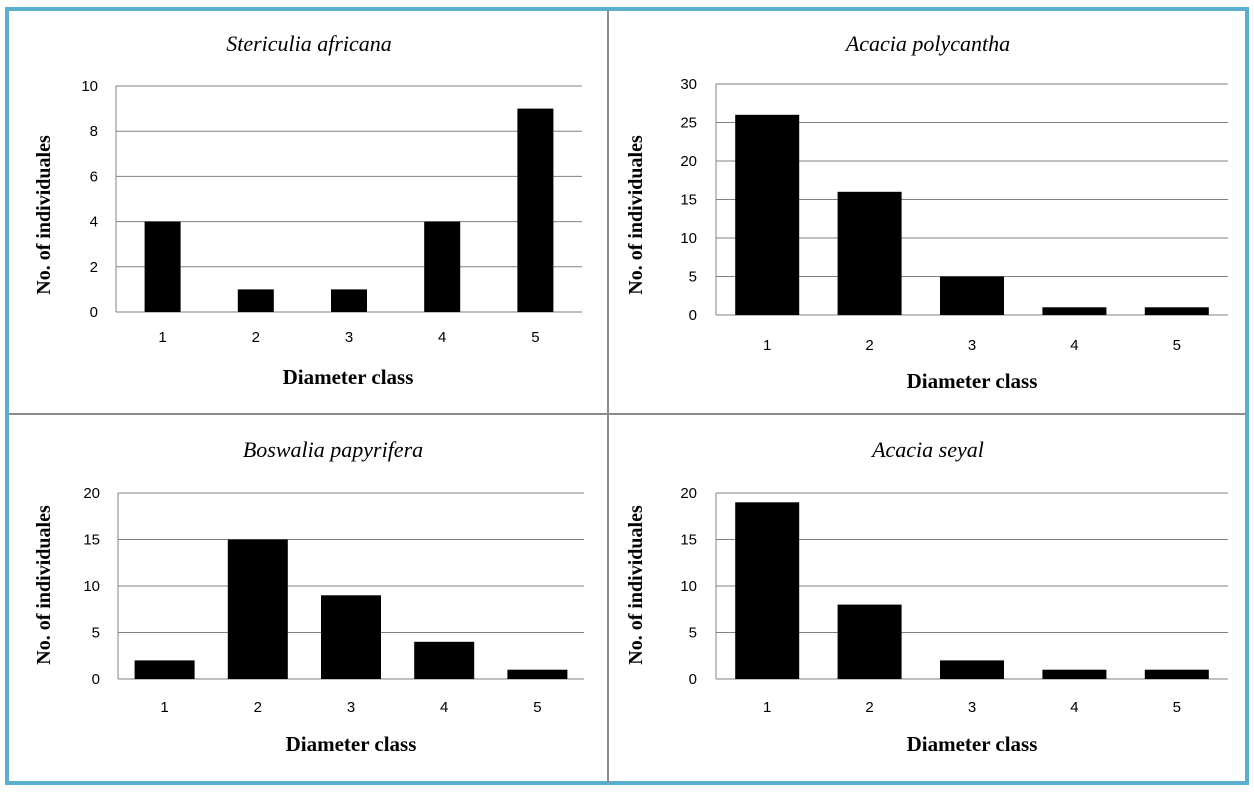  Describe the element at coordinates (94, 176) in the screenshot. I see `y-tick-label: 6` at that location.